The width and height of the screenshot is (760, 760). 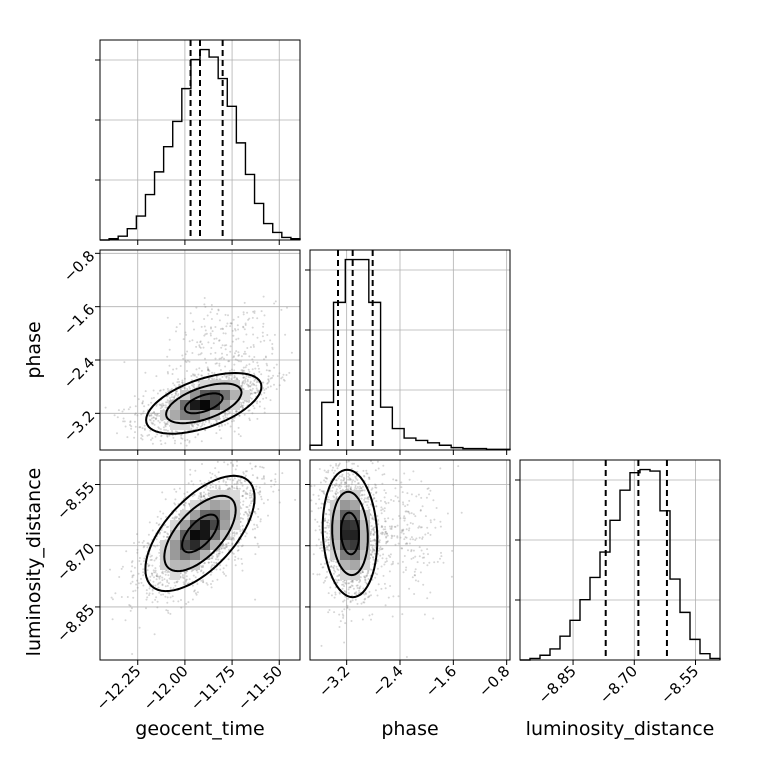 I want to click on x-tick-label: −11.75, so click(x=213, y=688).